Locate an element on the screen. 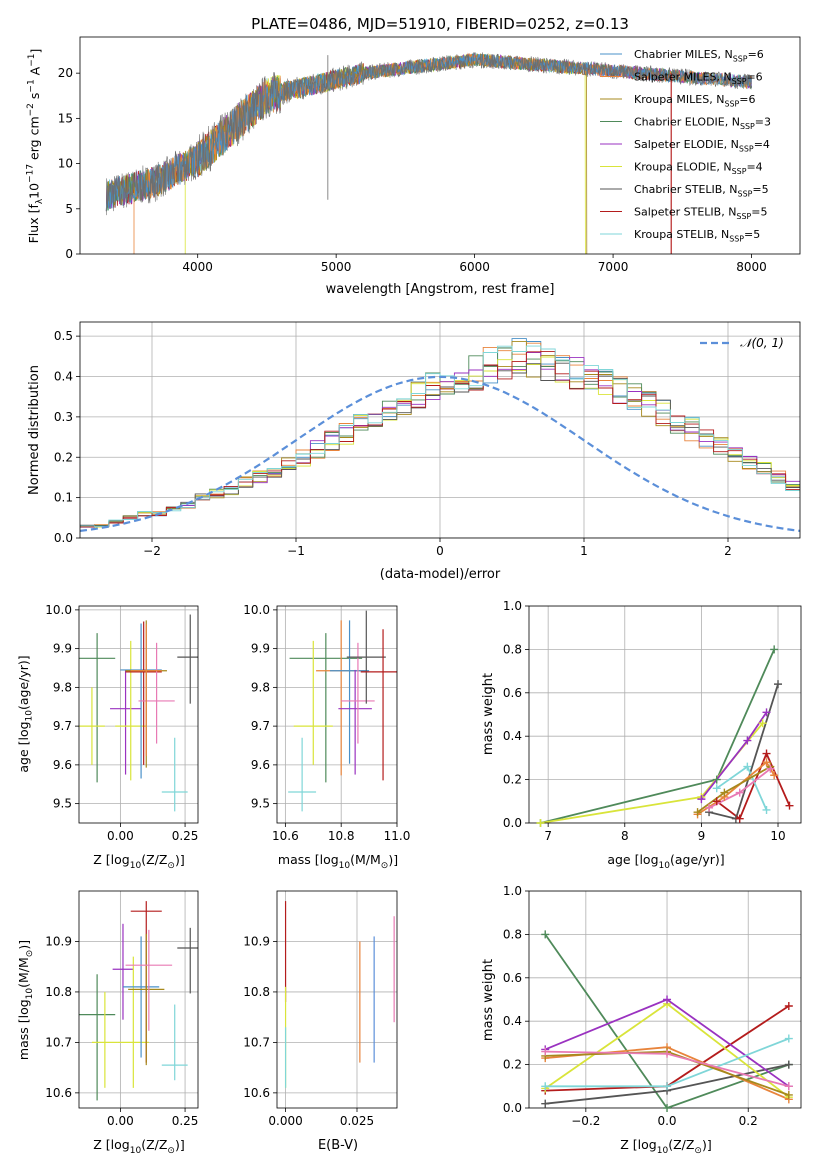  mass-age-panel-plot is located at coordinates (337, 714).